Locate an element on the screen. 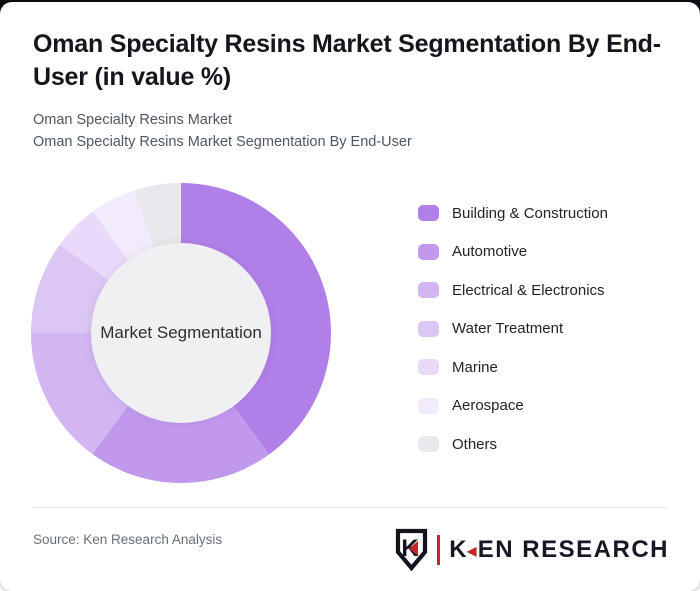 The width and height of the screenshot is (700, 591). legend-item: Building & Construction is located at coordinates (513, 213).